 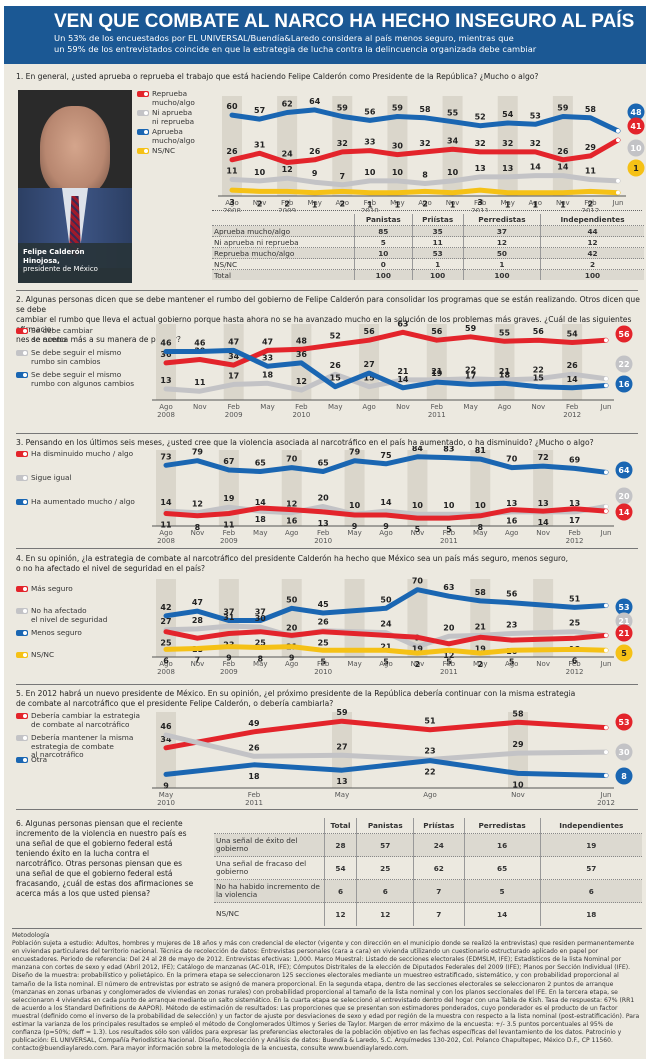 I want to click on table-row: Aprueba mucho/algo 85 35 37 44, so click(x=428, y=231).